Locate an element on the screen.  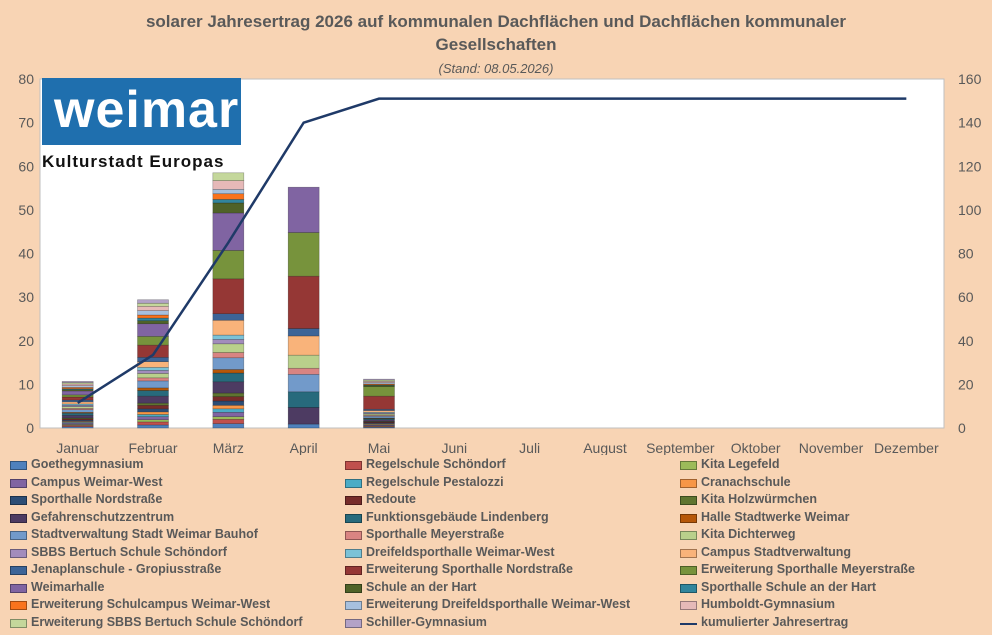
legend-line-swatch is located at coordinates (688, 623).